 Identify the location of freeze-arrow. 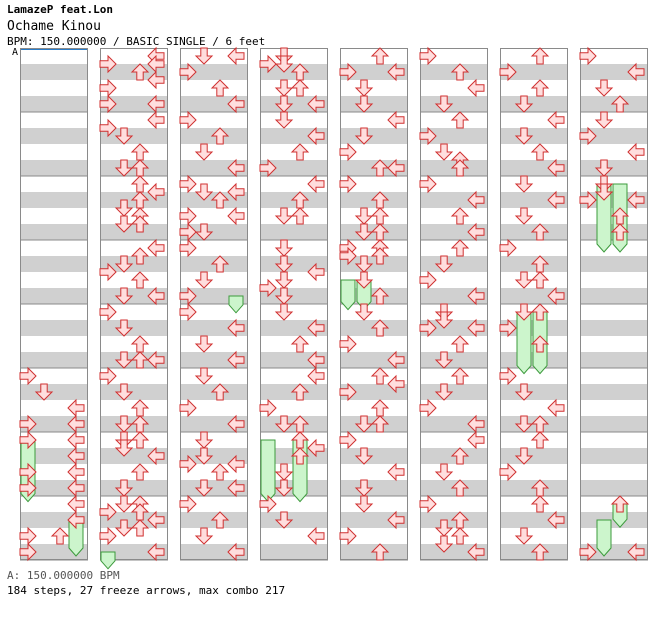
(348, 295).